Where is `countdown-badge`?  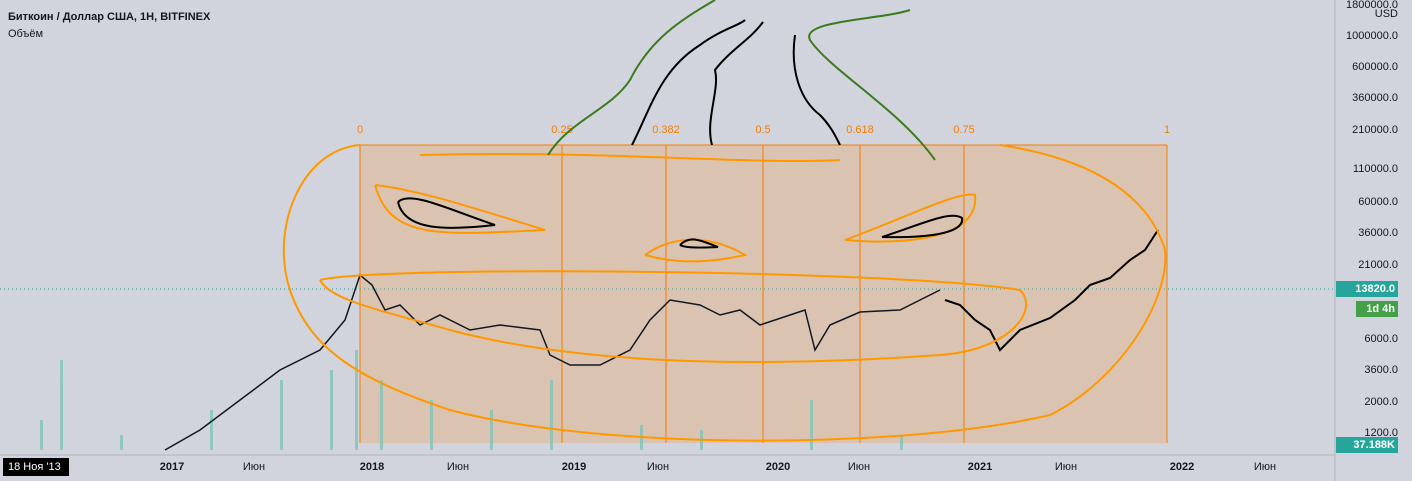 countdown-badge is located at coordinates (1377, 309).